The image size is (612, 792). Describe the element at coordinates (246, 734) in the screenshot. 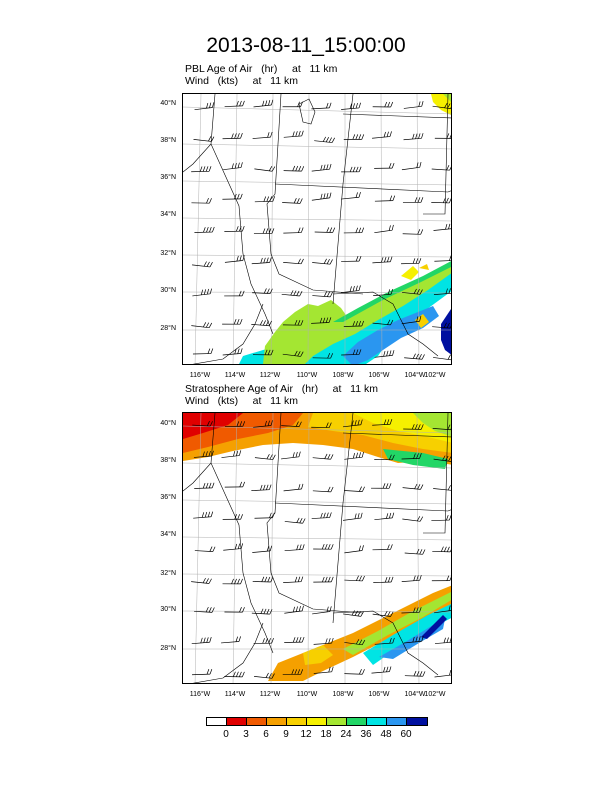

I see `colorbar-label: 3` at that location.